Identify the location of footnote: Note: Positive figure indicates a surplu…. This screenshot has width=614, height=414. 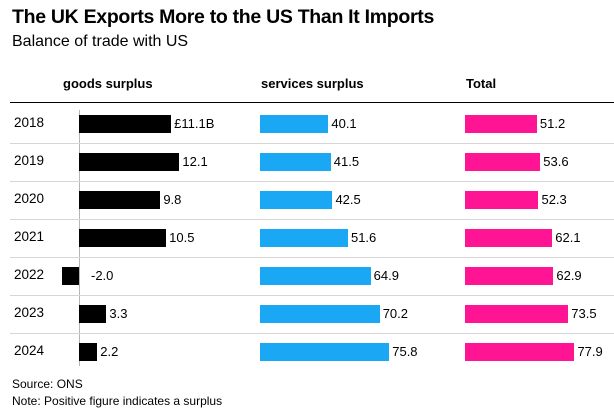
(117, 401).